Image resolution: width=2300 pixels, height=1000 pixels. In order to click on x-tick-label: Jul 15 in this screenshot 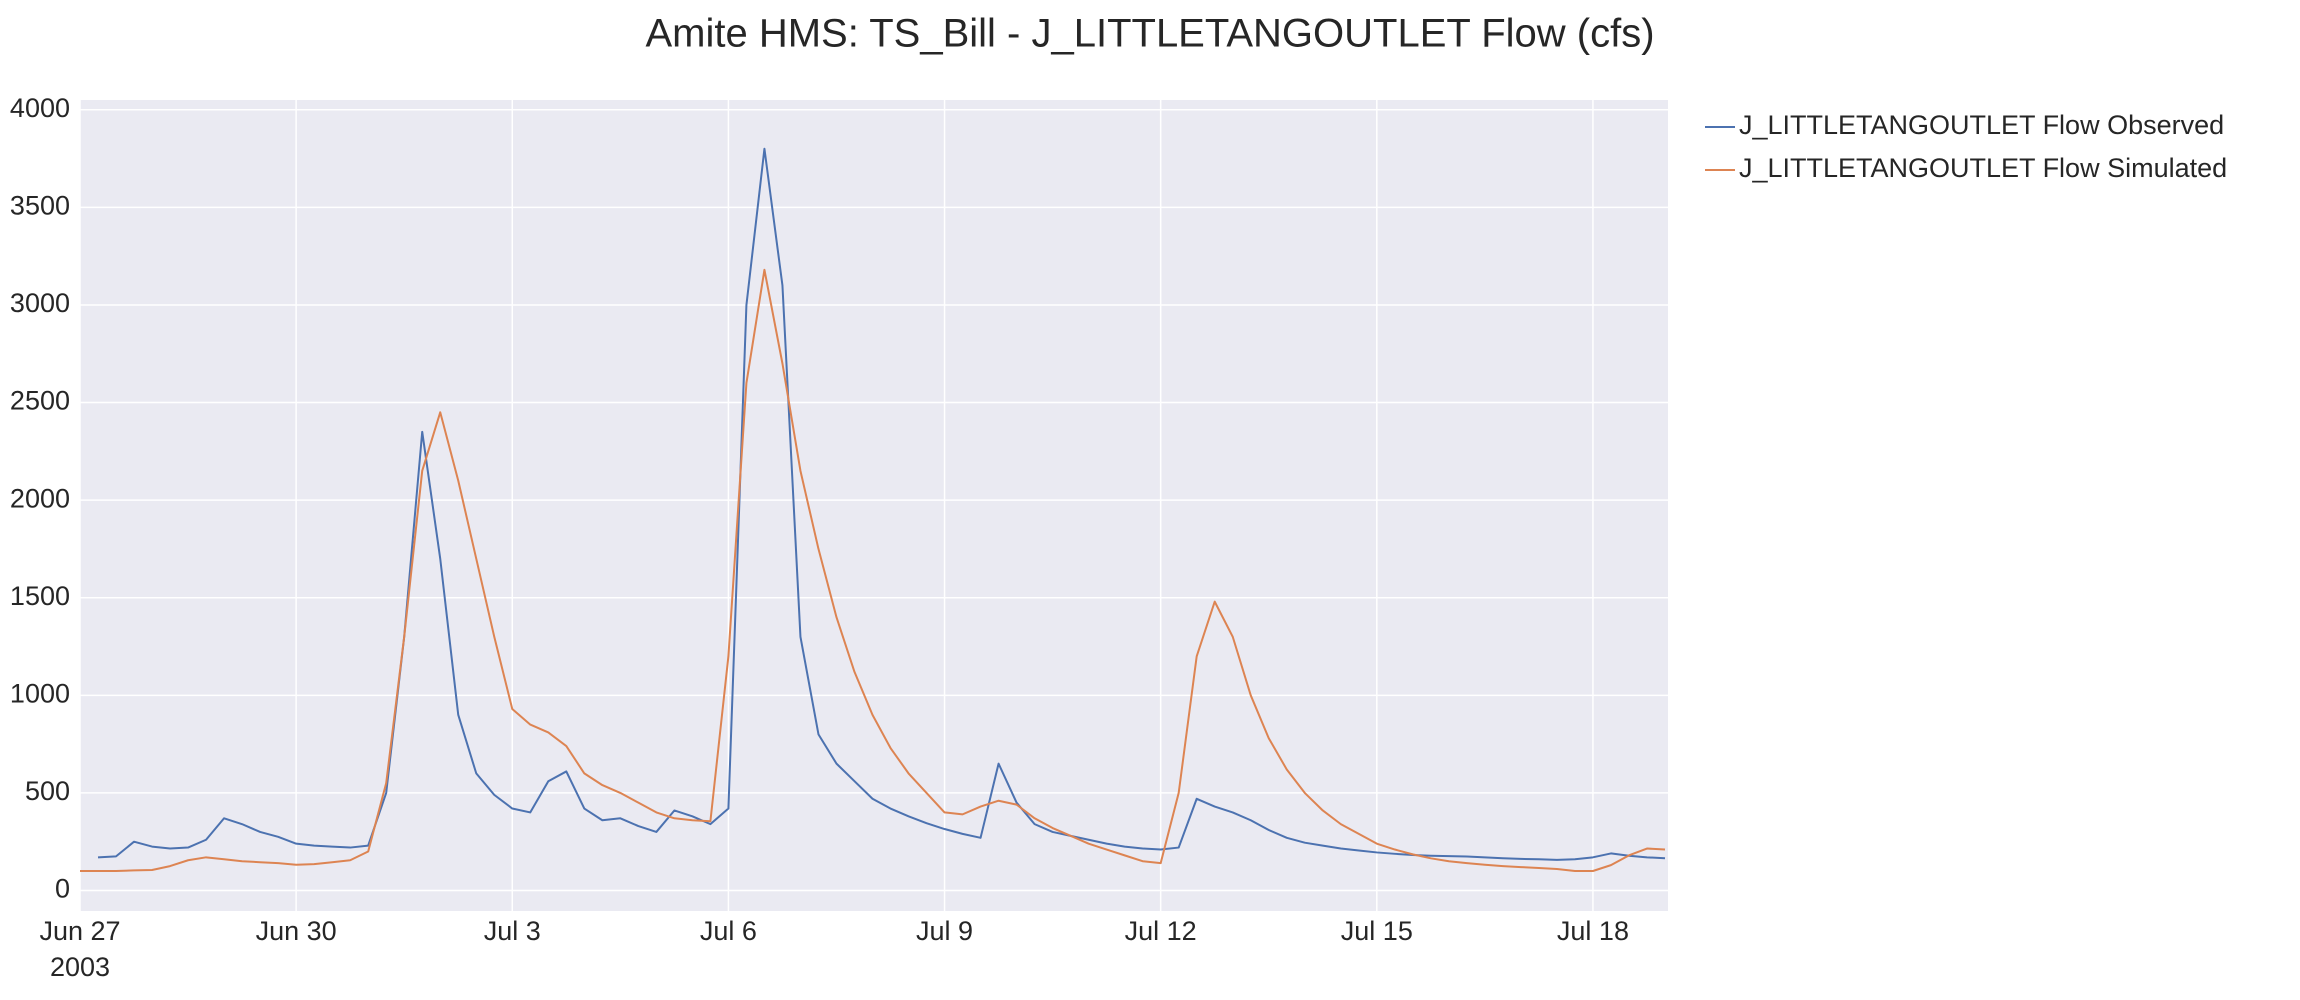, I will do `click(1376, 931)`.